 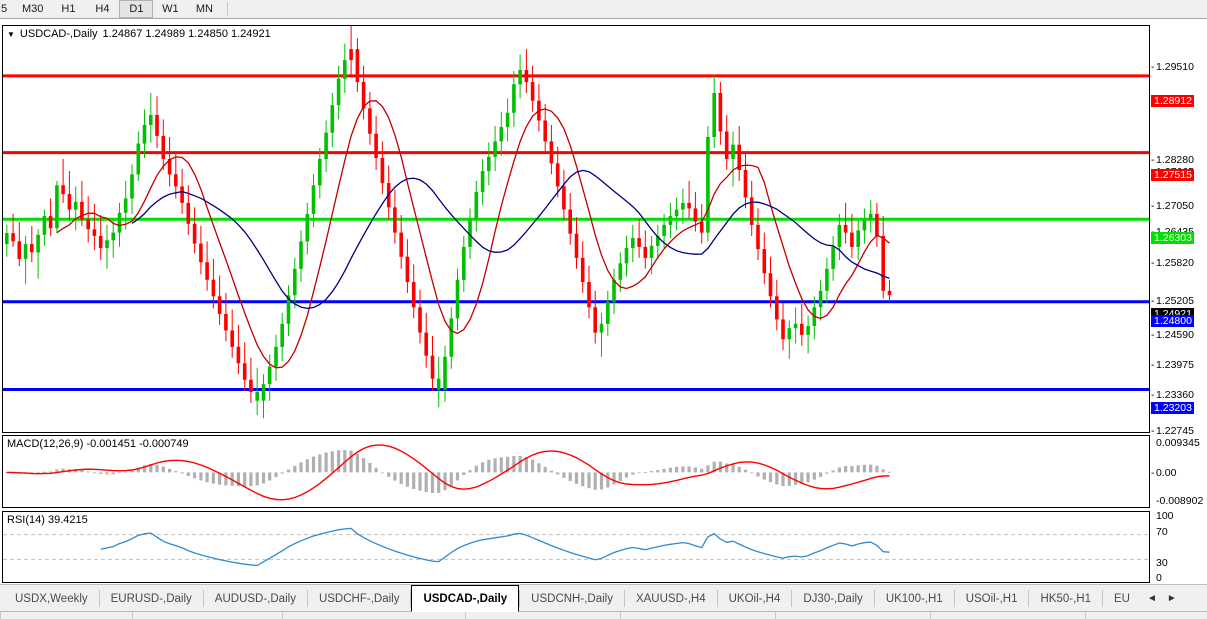 I want to click on scroll-right-icon: ►, so click(x=1171, y=598).